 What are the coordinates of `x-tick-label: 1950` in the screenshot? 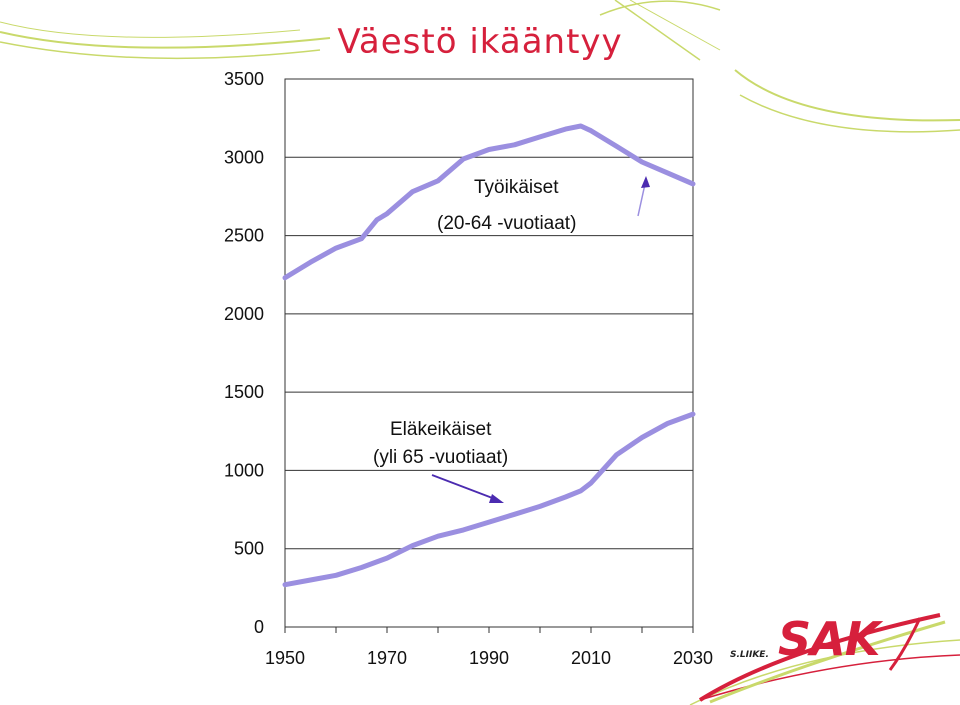 It's located at (285, 658).